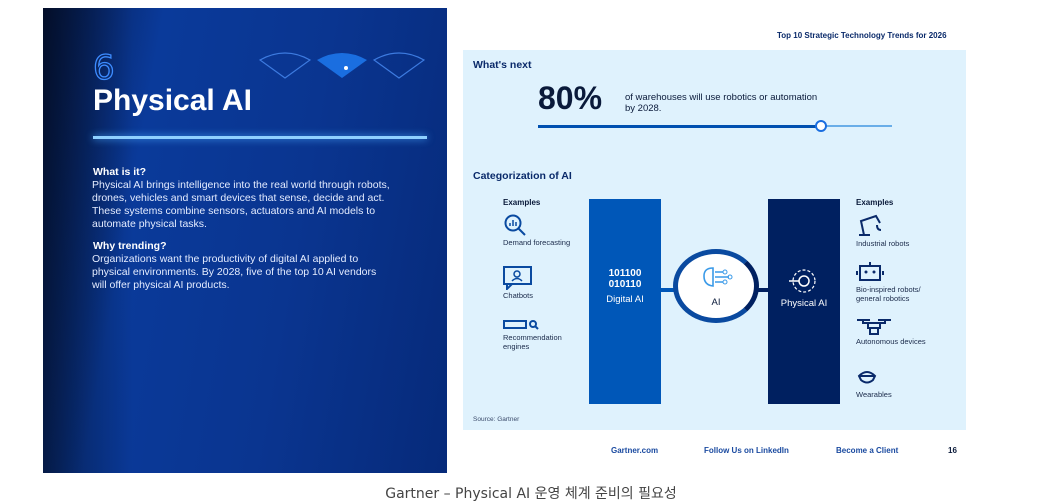 This screenshot has width=1062, height=503. Describe the element at coordinates (821, 126) in the screenshot. I see `progress-marker` at that location.